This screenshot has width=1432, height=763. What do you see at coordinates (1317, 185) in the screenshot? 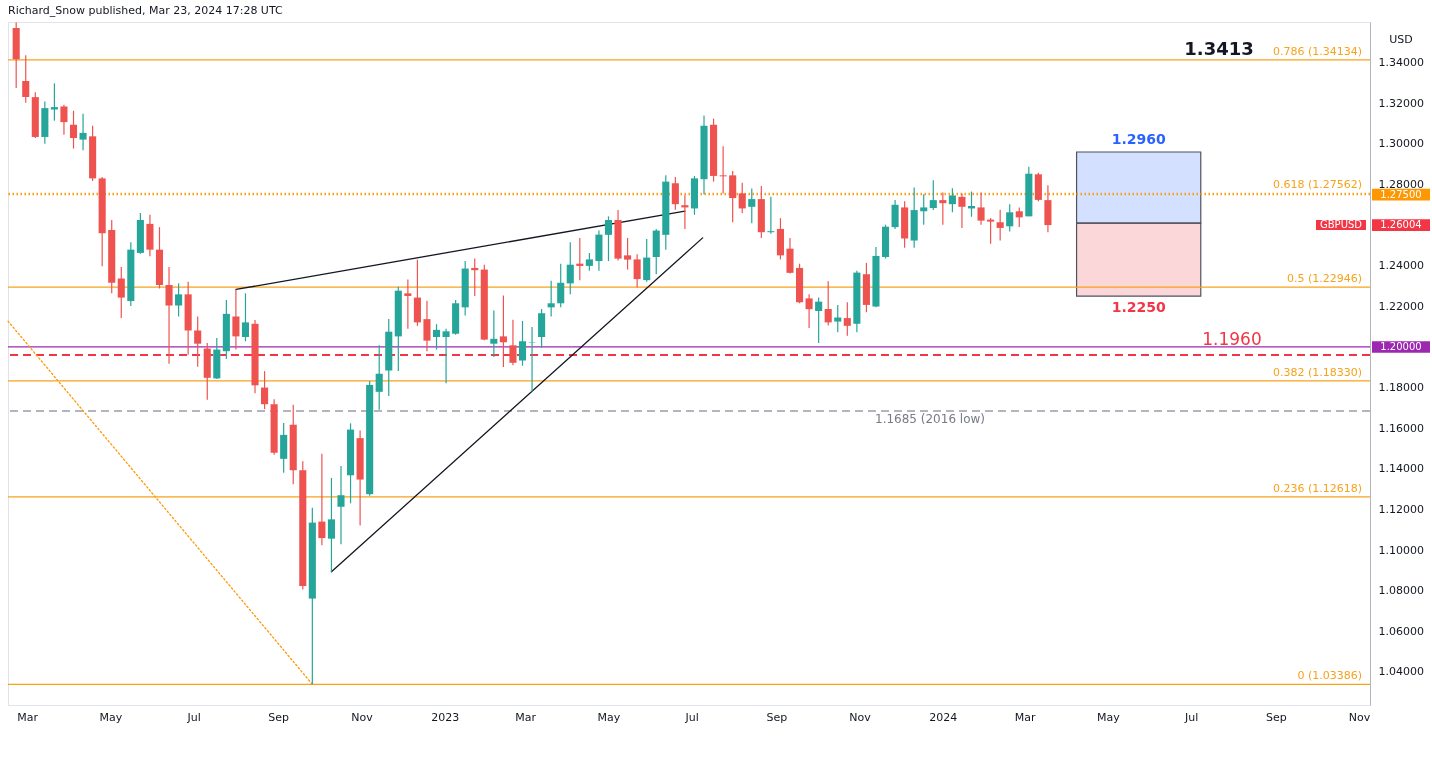
I see `ref-line-label: 0.618 (1.27562)` at bounding box center [1317, 185].